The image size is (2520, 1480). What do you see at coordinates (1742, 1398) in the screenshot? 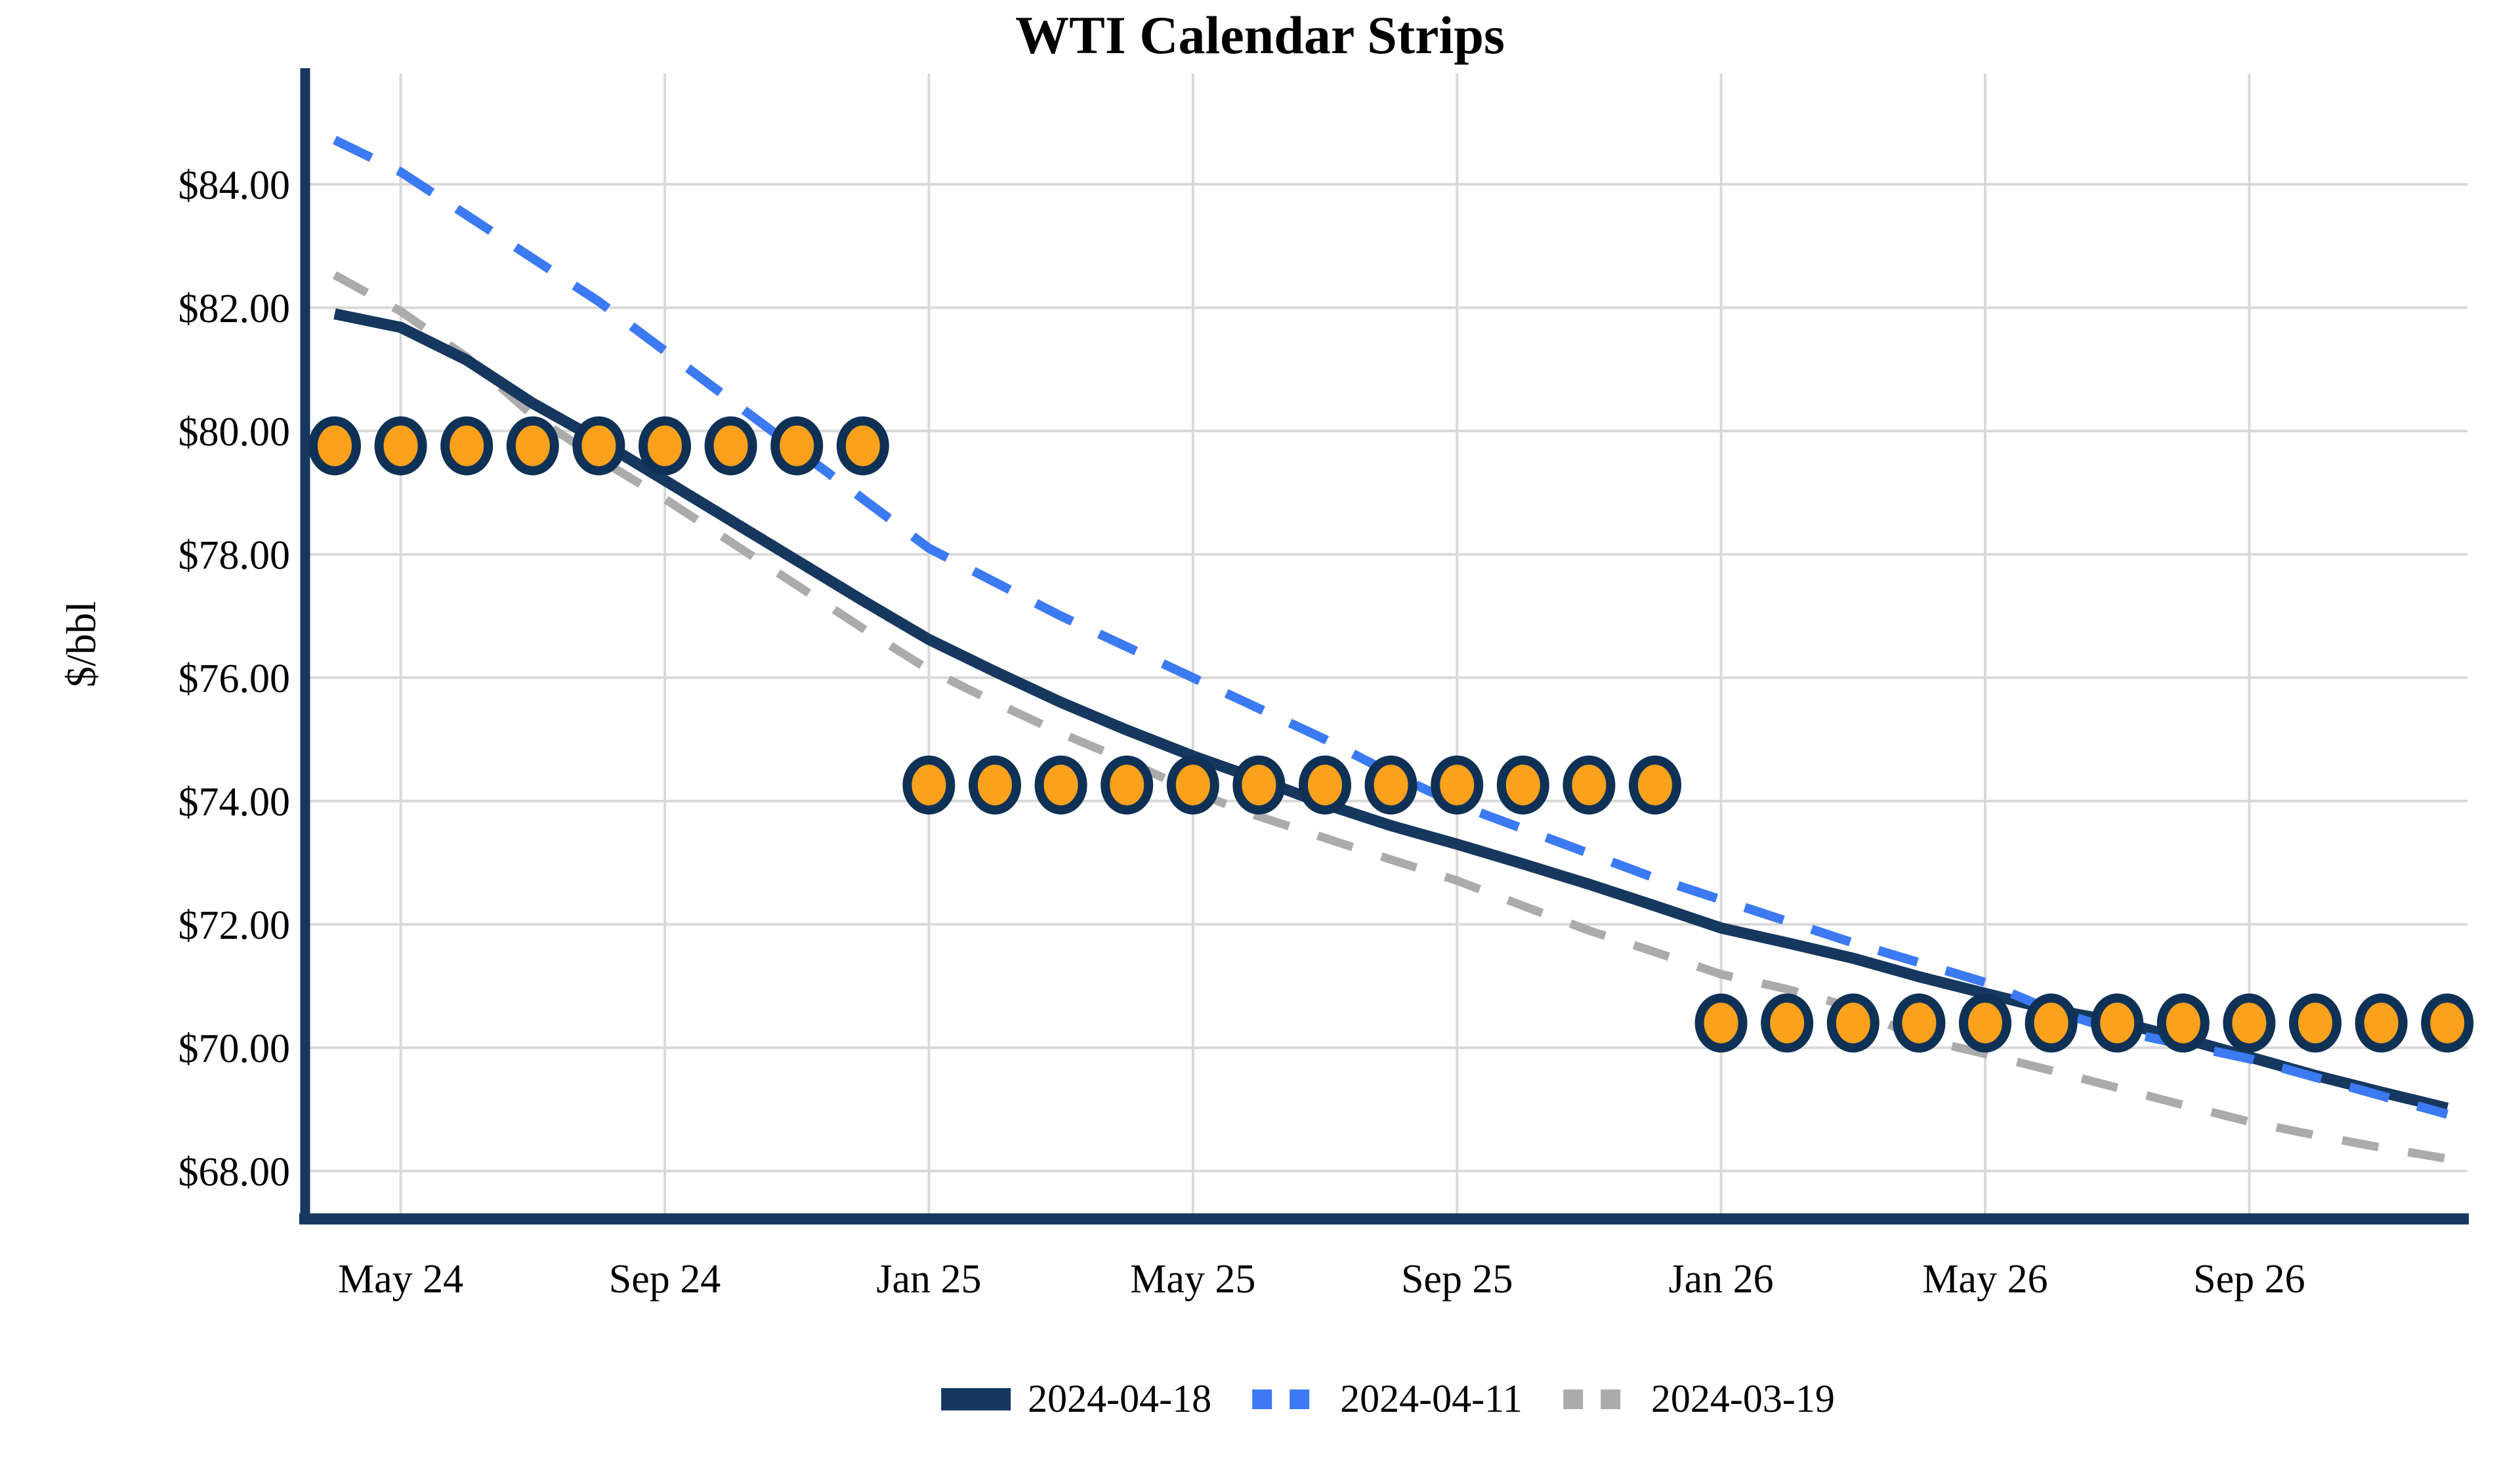
I see `legend-label: 2024-03-19` at bounding box center [1742, 1398].